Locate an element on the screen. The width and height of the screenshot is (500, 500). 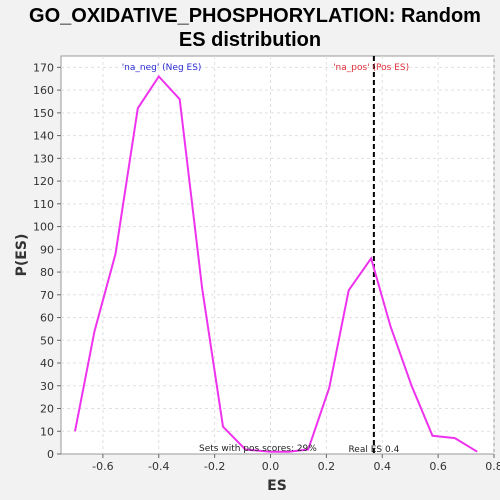
x-tick-label: 0.0 is located at coordinates (271, 466).